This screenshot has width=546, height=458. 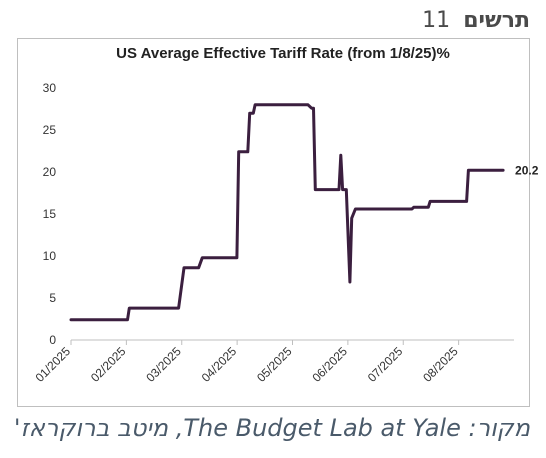 I want to click on x-tick-label: 03/2025, so click(x=163, y=364).